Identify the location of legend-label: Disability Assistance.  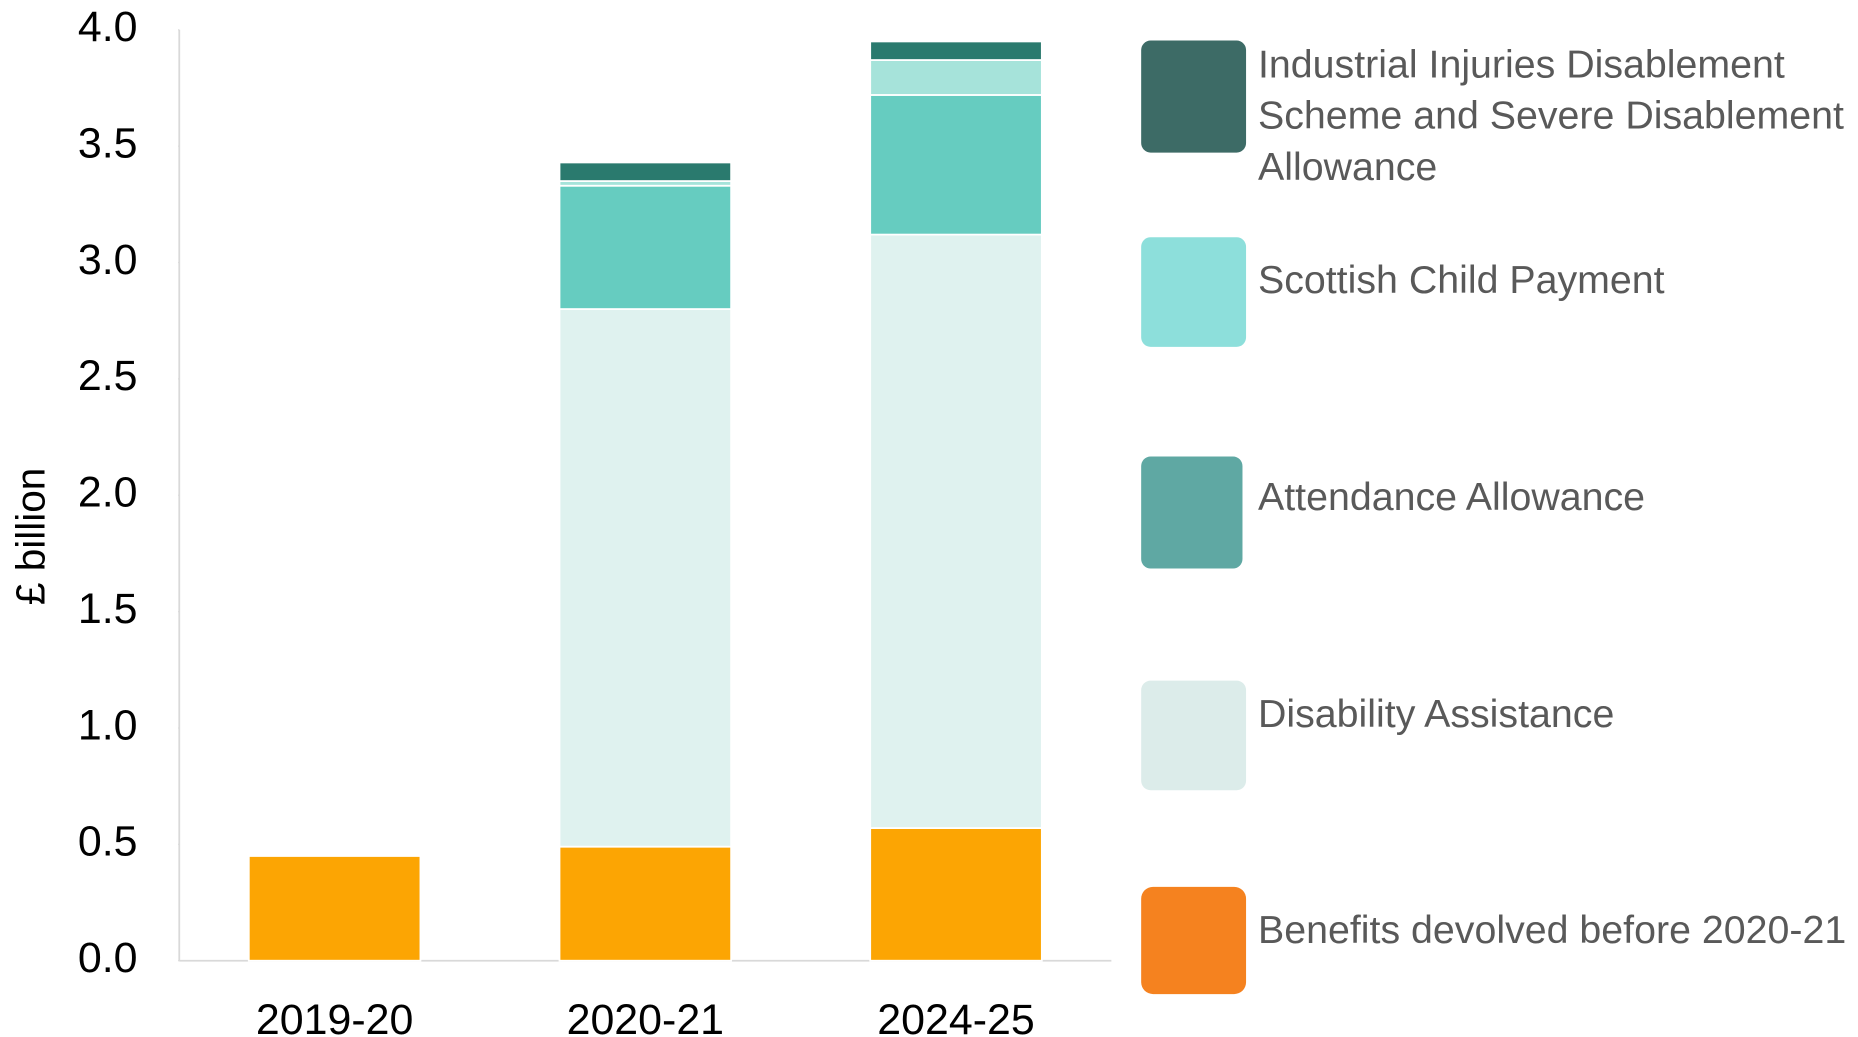
(1436, 713).